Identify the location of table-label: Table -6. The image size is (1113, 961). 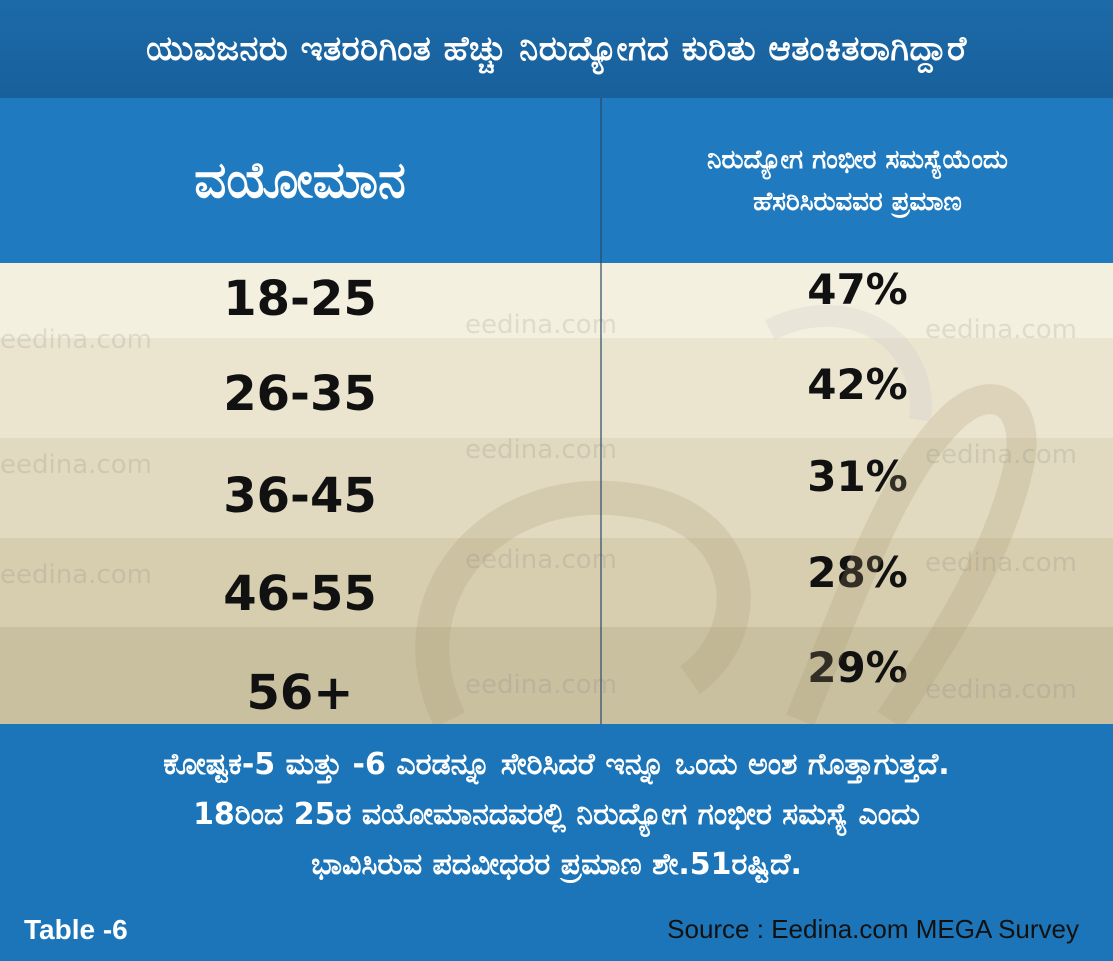
(76, 929).